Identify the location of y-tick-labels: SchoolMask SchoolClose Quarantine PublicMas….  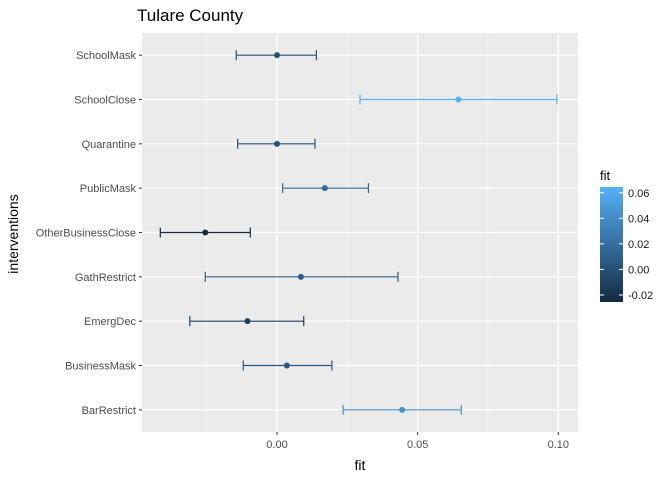
(89, 233).